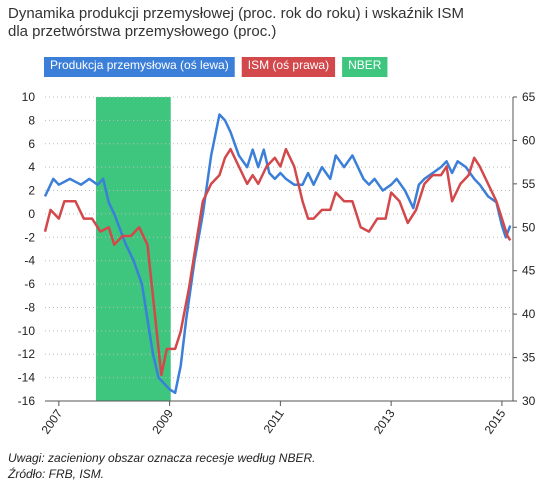  What do you see at coordinates (27, 401) in the screenshot?
I see `y-tick-label: -16` at bounding box center [27, 401].